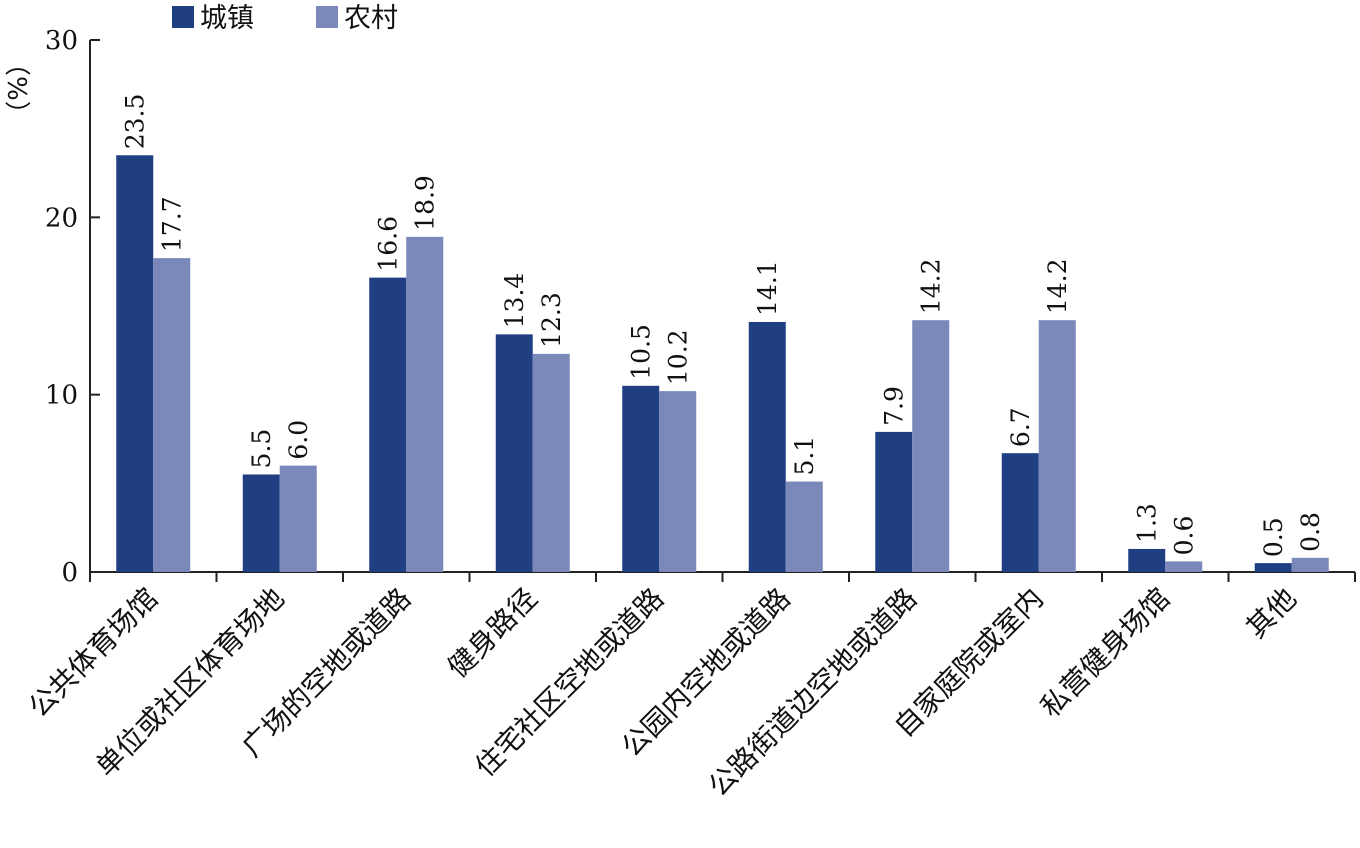 The height and width of the screenshot is (848, 1360). What do you see at coordinates (261, 449) in the screenshot?
I see `bar-value-label: 5.5` at bounding box center [261, 449].